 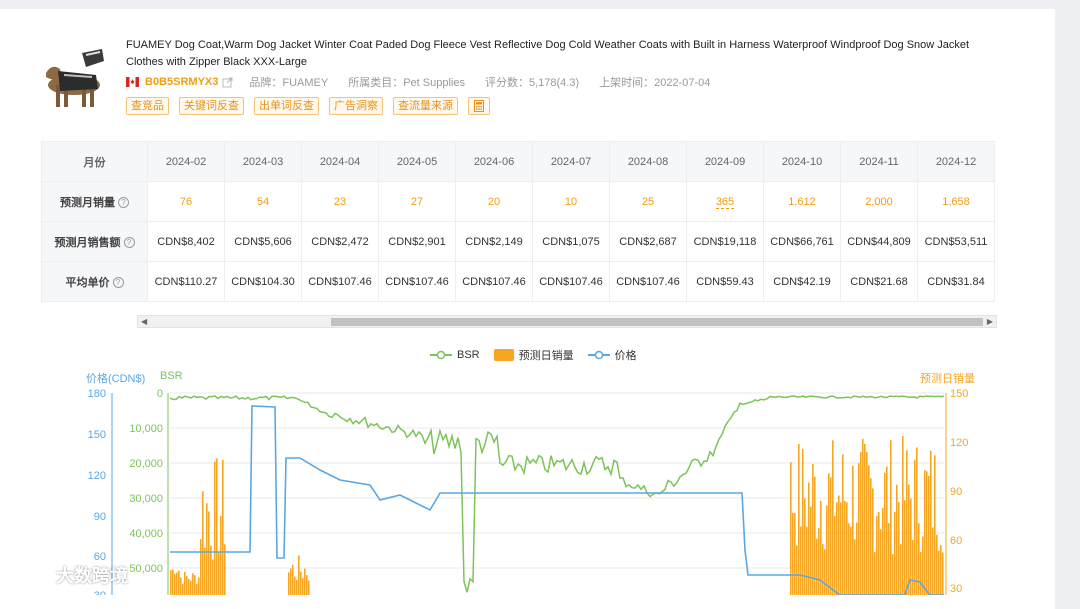 I want to click on tag-order-keyword-reverse: 出单词反查, so click(x=286, y=106).